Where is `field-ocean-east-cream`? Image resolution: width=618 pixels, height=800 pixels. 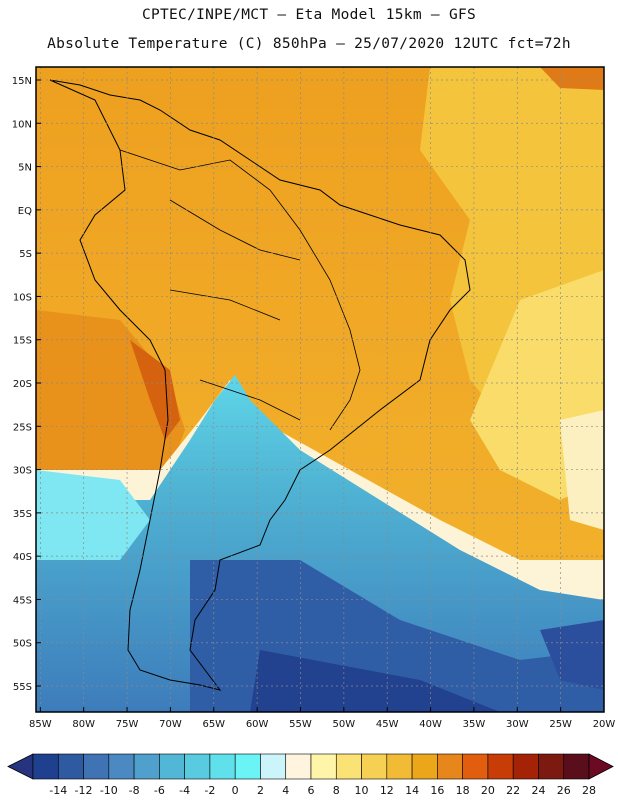 field-ocean-east-cream is located at coordinates (582, 470).